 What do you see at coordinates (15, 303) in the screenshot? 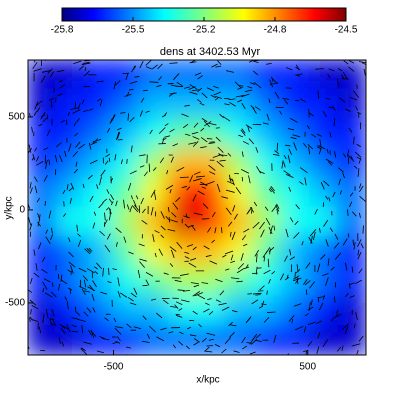
I see `y-tick-label: -500` at bounding box center [15, 303].